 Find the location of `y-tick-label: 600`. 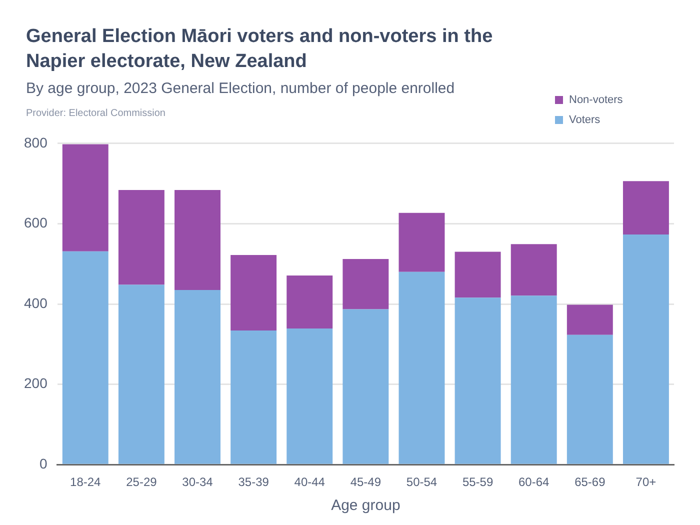

y-tick-label: 600 is located at coordinates (36, 222).